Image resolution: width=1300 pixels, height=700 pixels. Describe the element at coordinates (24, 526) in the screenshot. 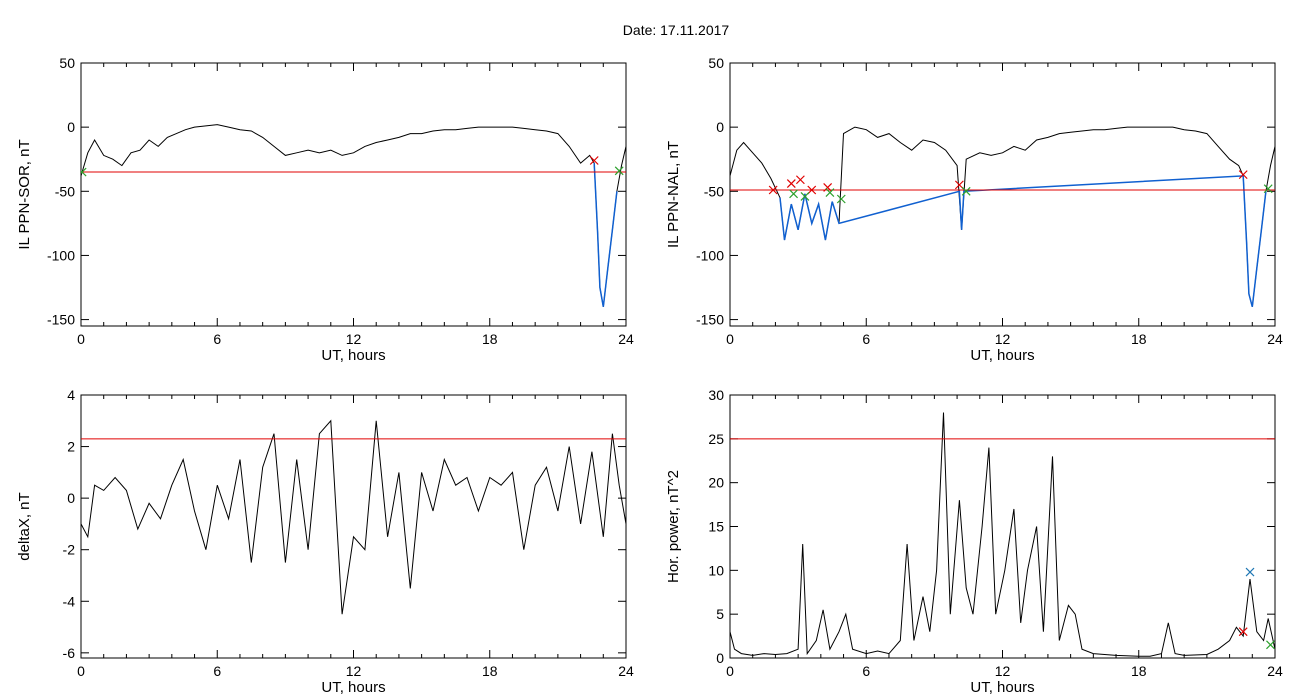

I see `y-axis-label: deltaX, nT` at that location.